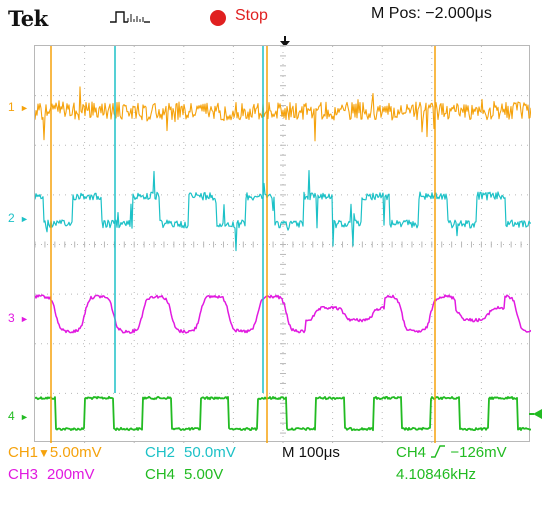  What do you see at coordinates (436, 474) in the screenshot?
I see `frequency-readout: 4.10846kHz` at bounding box center [436, 474].